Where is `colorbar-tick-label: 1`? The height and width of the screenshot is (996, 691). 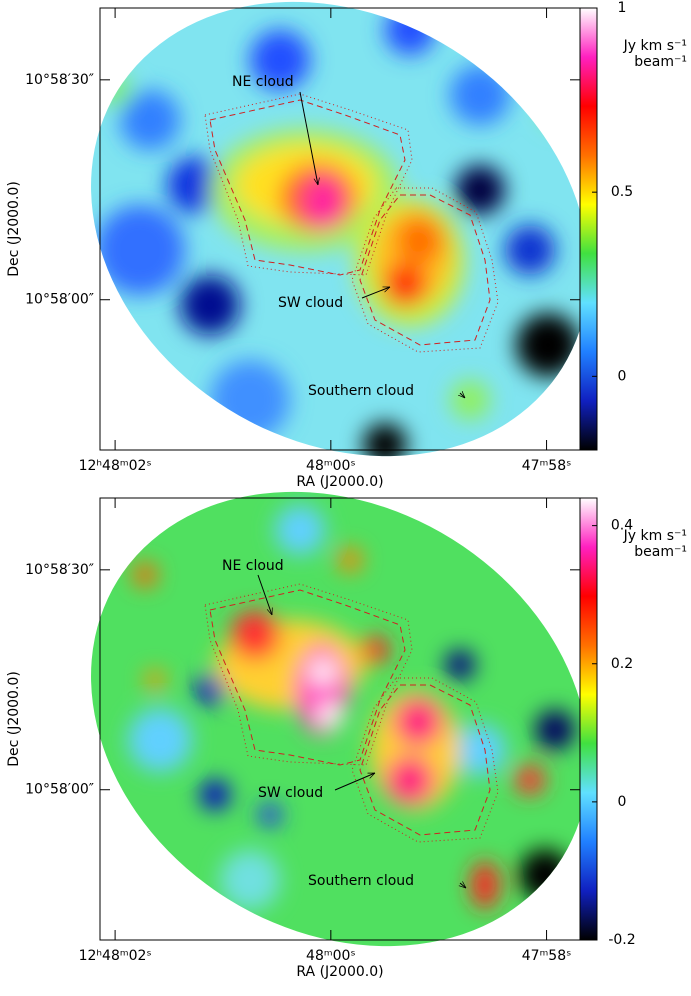 colorbar-tick-label: 1 is located at coordinates (622, 8).